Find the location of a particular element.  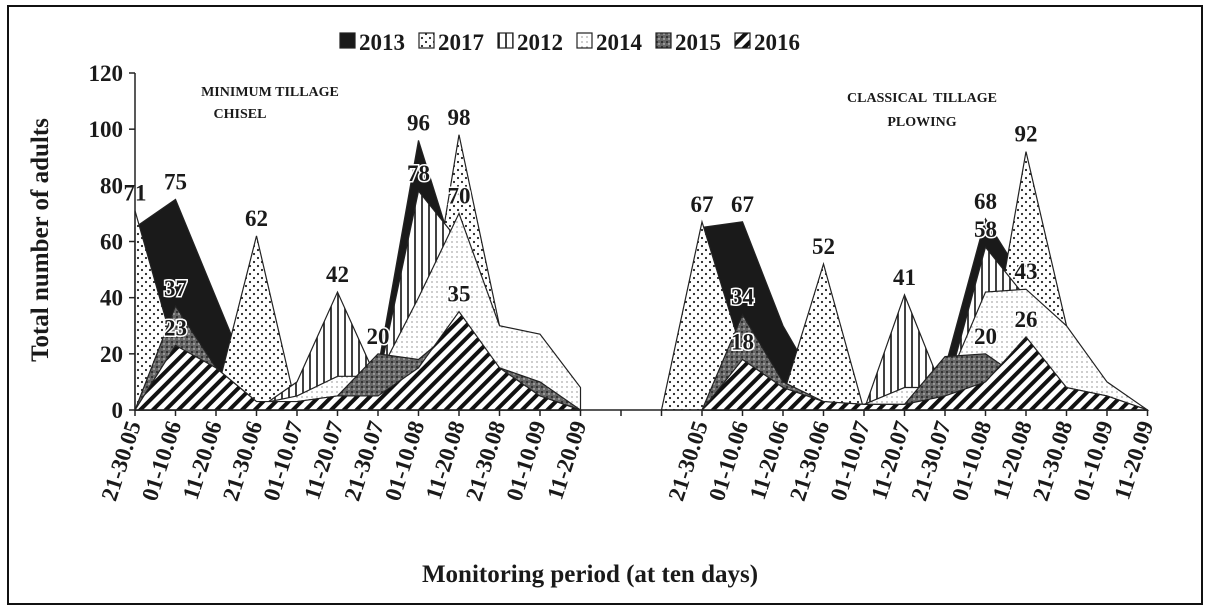

y-tick-label: 80 is located at coordinates (111, 185).